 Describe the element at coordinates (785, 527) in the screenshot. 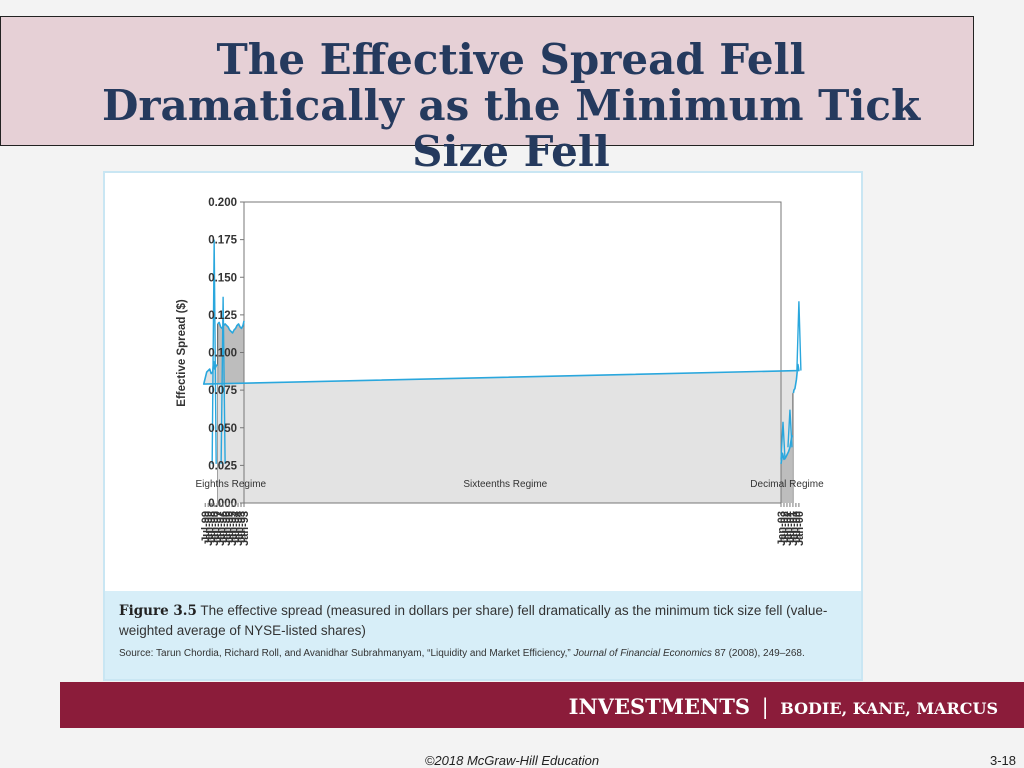

I see `x-tick-label: Jul-02` at that location.